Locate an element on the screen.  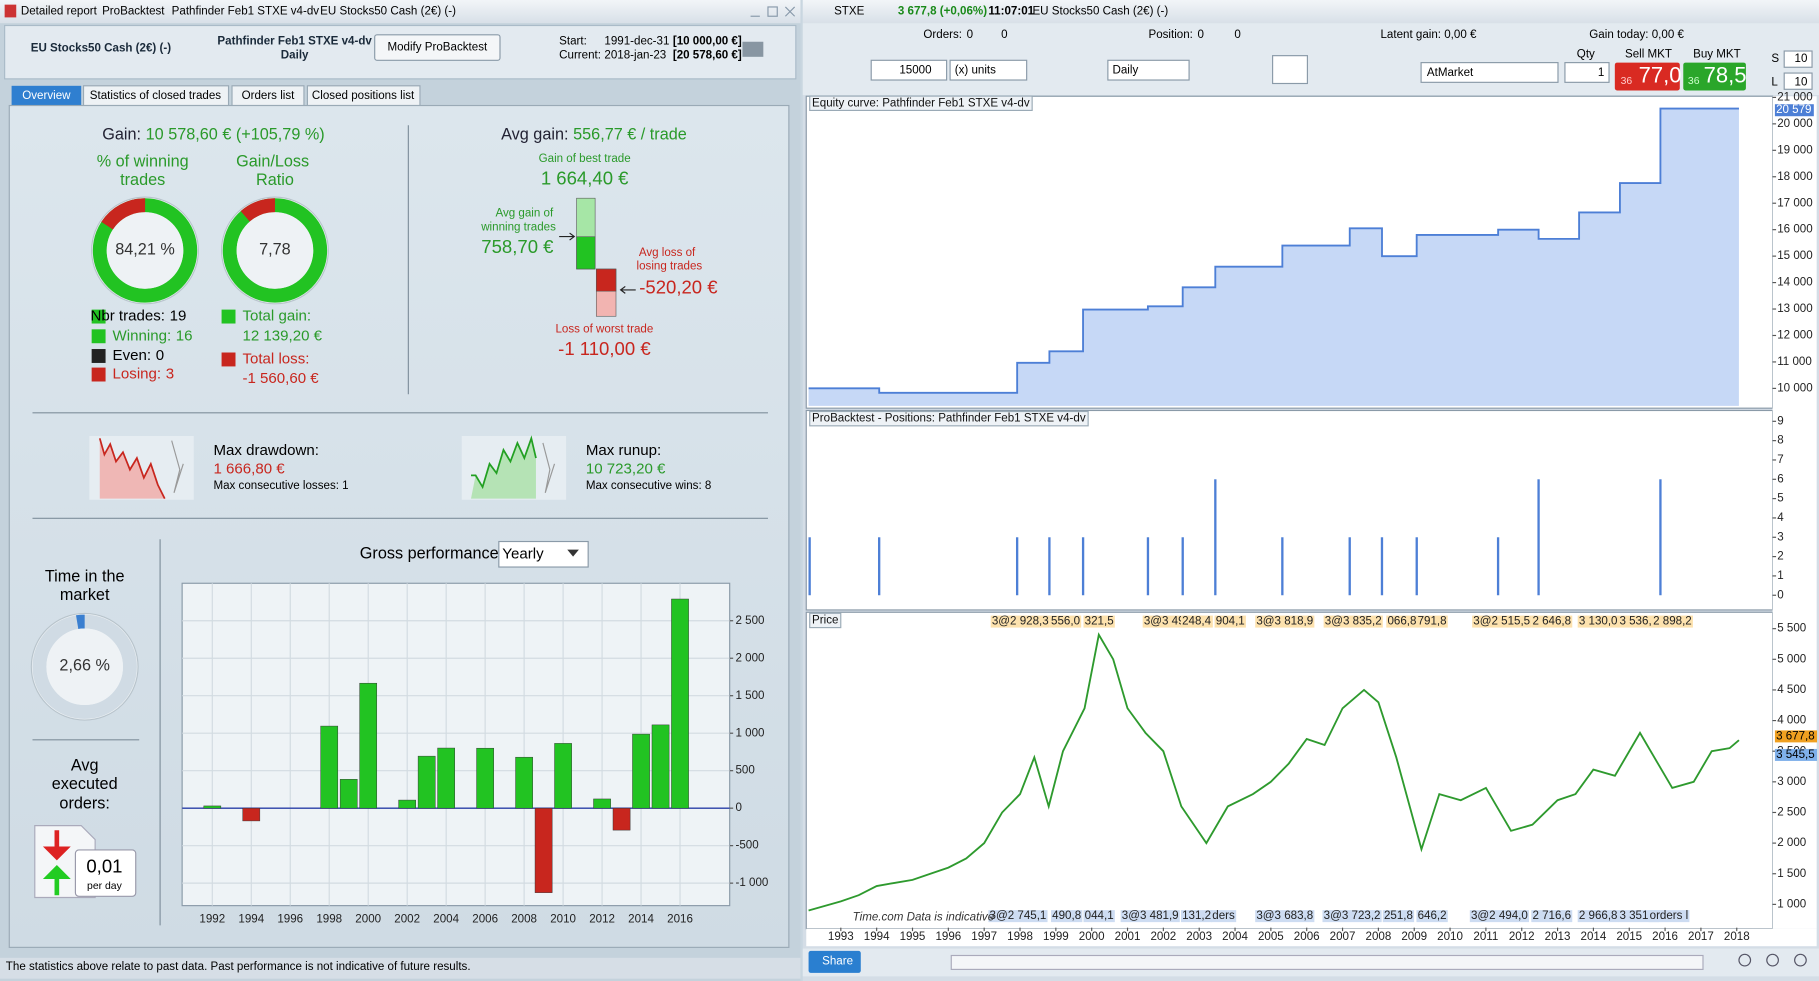
y-tick-label: -500 is located at coordinates (746, 846).